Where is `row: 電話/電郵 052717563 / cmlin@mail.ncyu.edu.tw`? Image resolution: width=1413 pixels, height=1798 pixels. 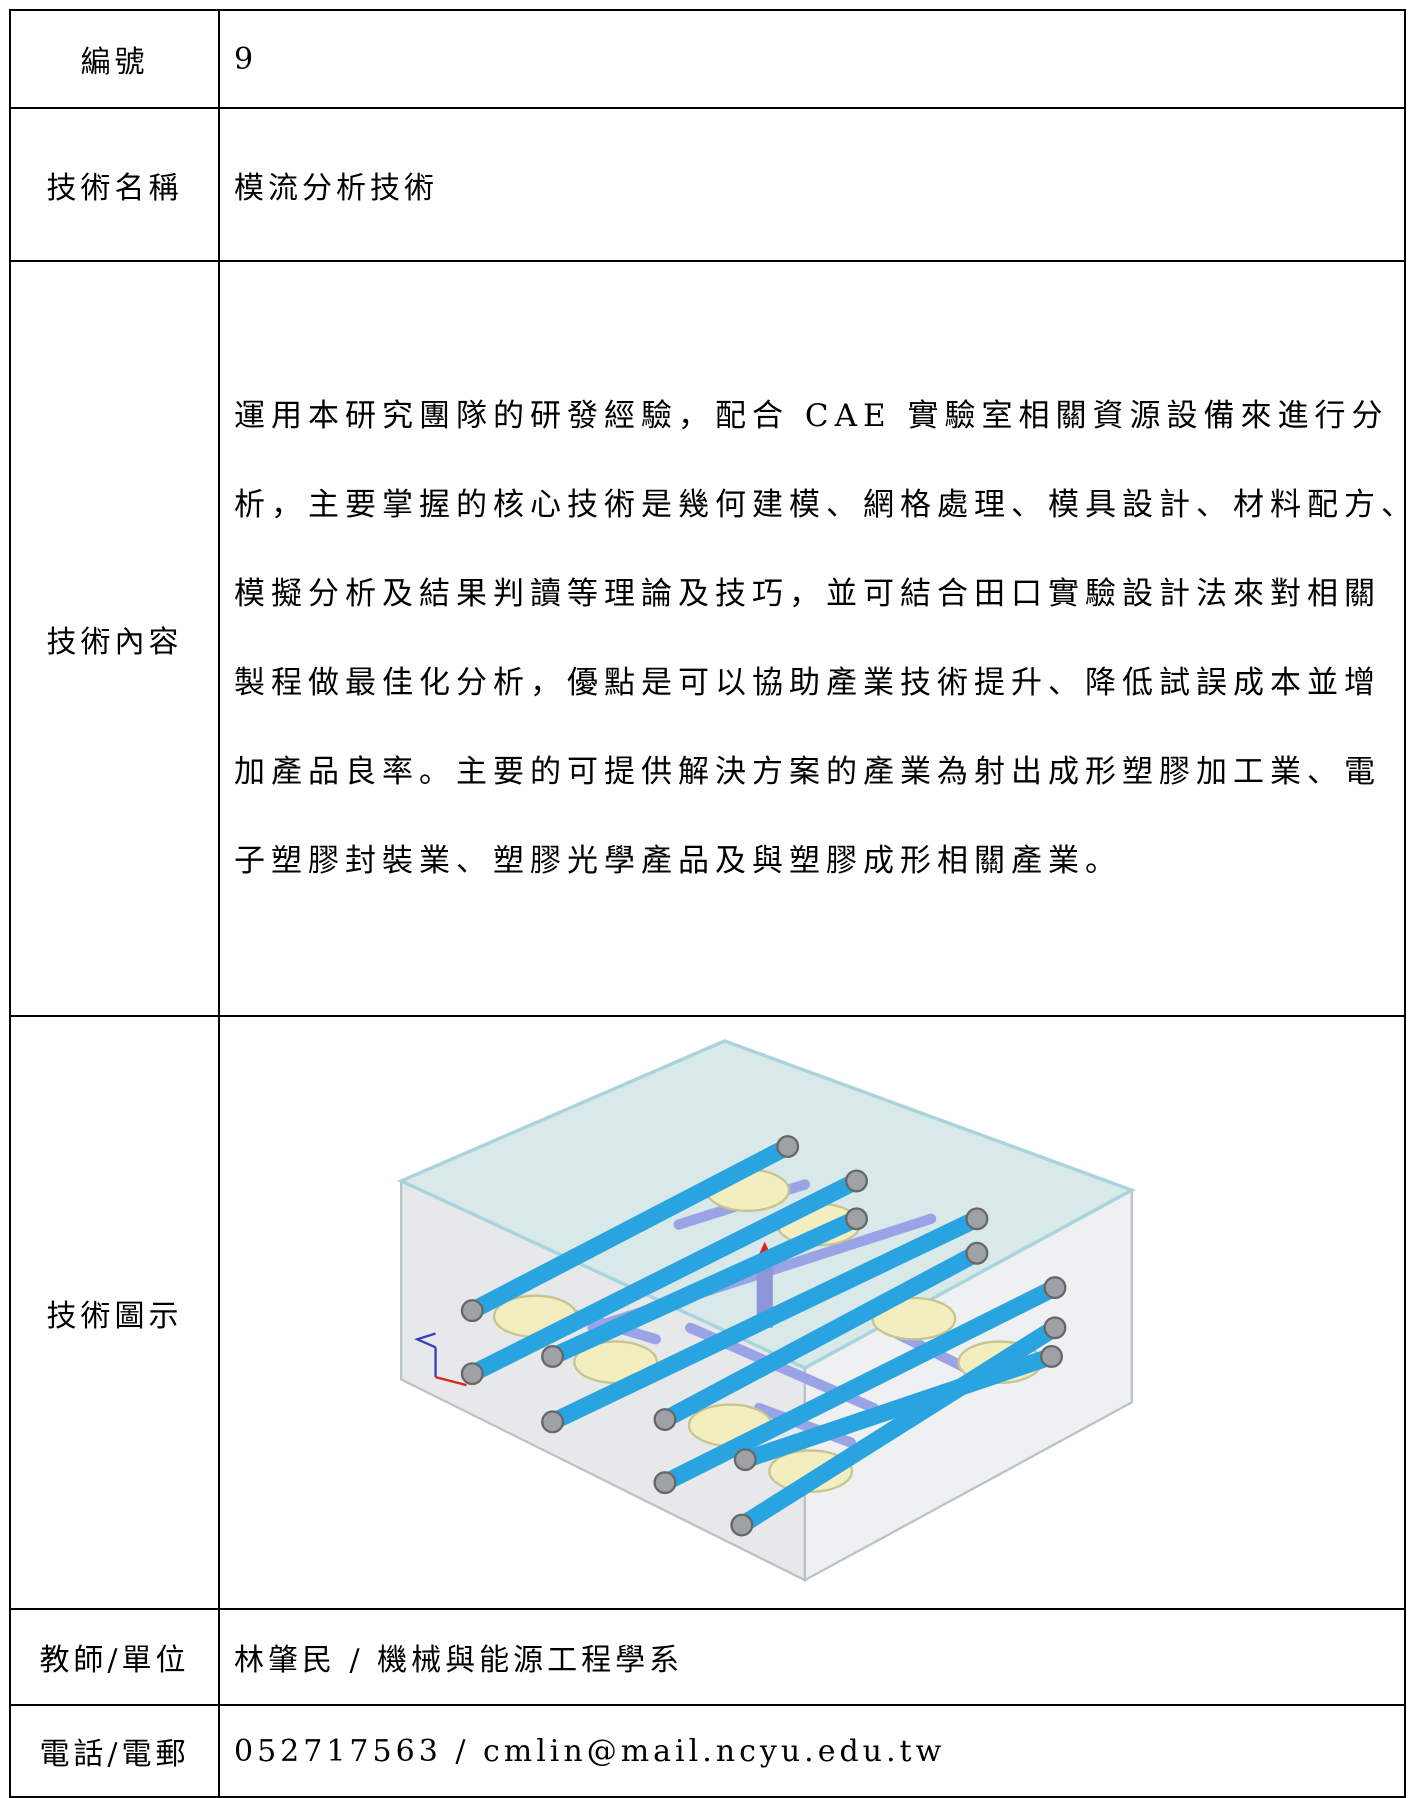
row: 電話/電郵 052717563 / cmlin@mail.ncyu.edu.tw is located at coordinates (707, 1751).